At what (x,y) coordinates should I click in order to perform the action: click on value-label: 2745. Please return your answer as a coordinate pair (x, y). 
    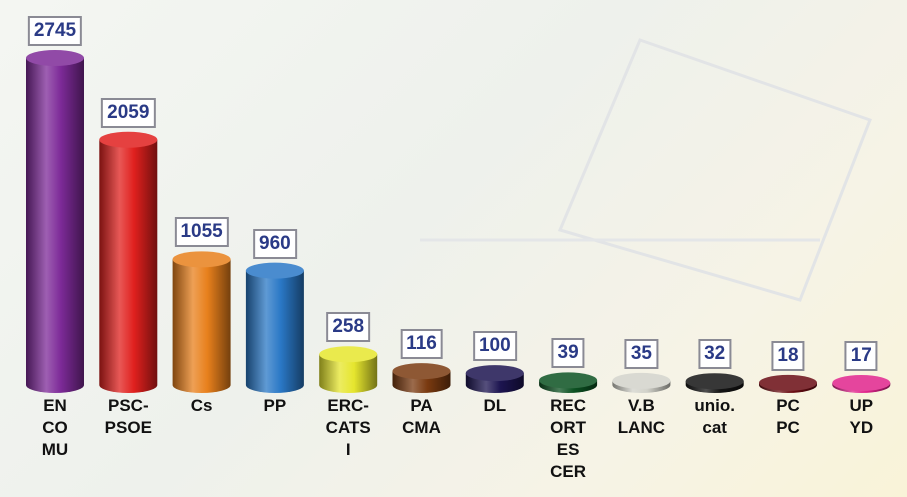
    Looking at the image, I should click on (55, 31).